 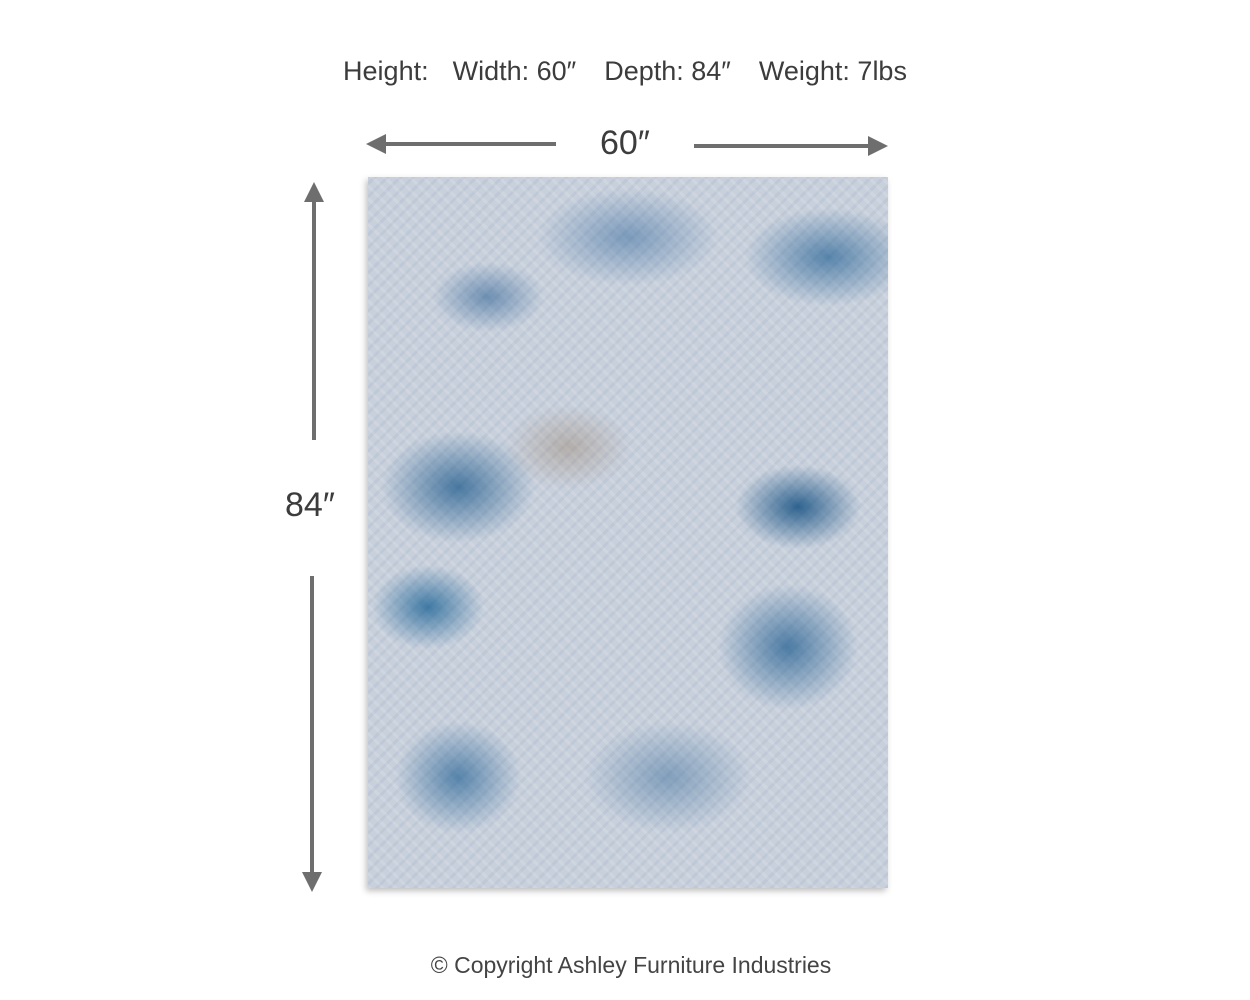 What do you see at coordinates (832, 71) in the screenshot?
I see `spec-weight: Weight: 7lbs` at bounding box center [832, 71].